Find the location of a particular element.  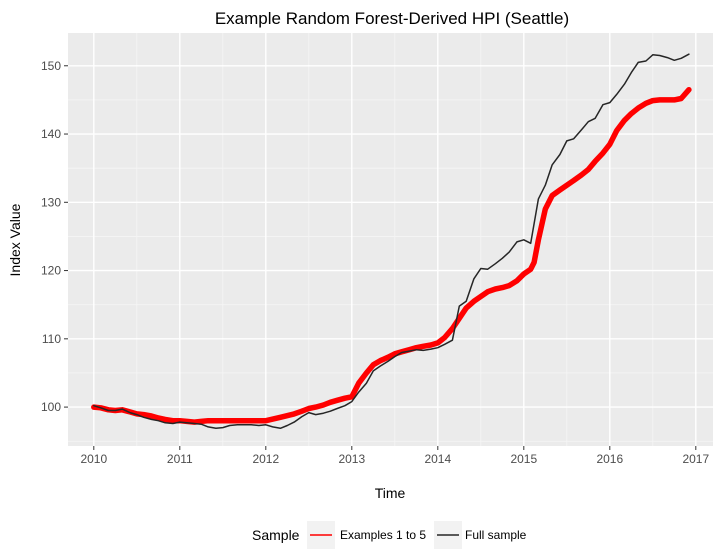

x-tick-label: 2012 is located at coordinates (265, 459).